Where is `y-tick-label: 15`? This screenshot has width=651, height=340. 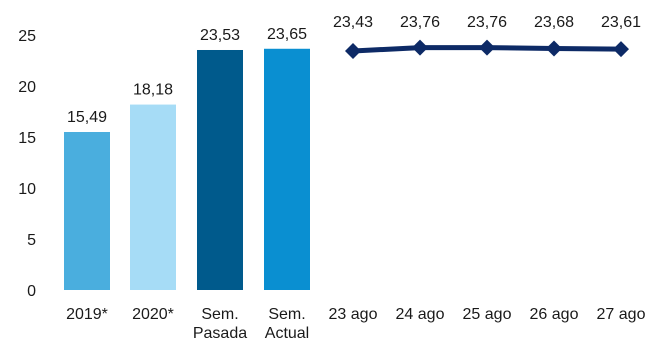 y-tick-label: 15 is located at coordinates (27, 138).